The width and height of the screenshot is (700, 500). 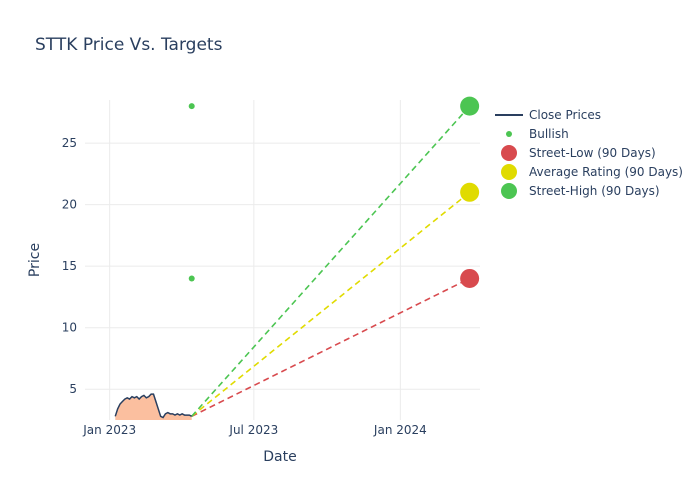 I want to click on x-axis-title: Date, so click(x=279, y=457).